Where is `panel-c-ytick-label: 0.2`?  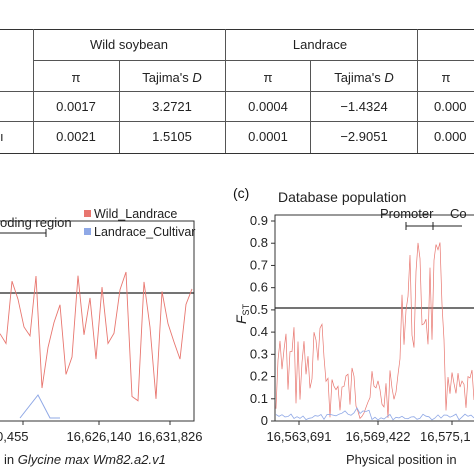 panel-c-ytick-label: 0.2 is located at coordinates (259, 376).